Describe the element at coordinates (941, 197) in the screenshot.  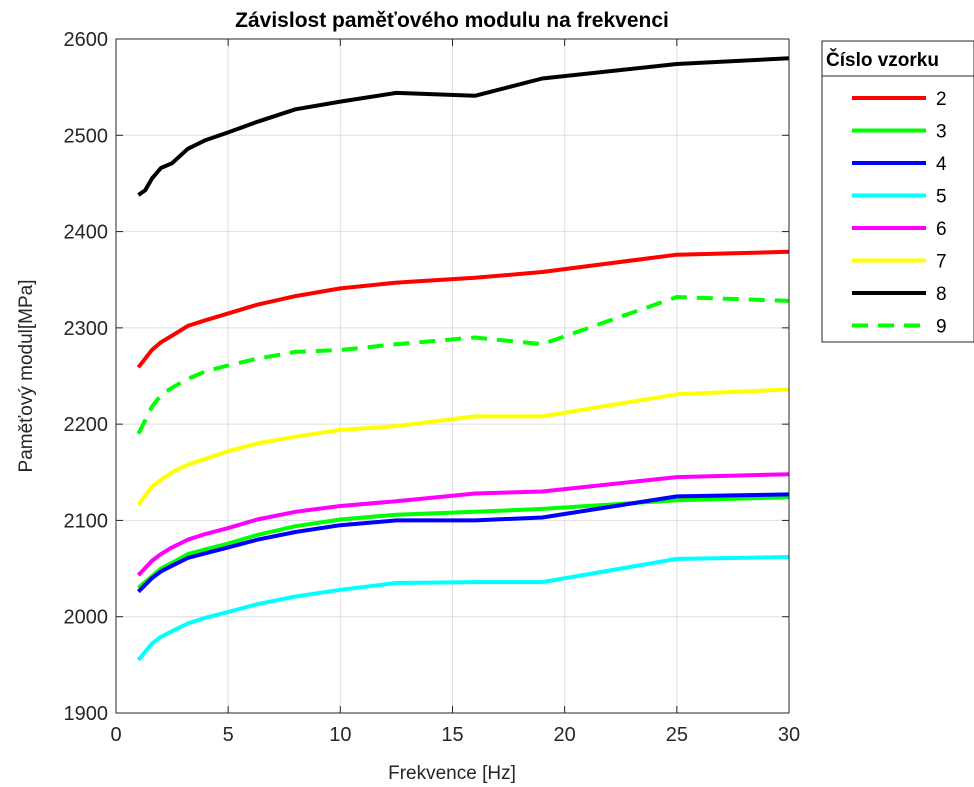
I see `legend-label-5: 5` at that location.